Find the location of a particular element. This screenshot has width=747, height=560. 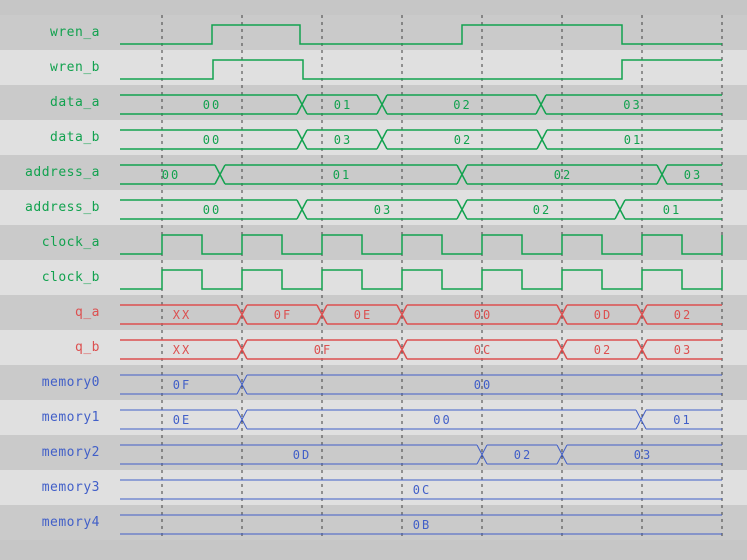

bus-value-memory2: 03 is located at coordinates (643, 455).